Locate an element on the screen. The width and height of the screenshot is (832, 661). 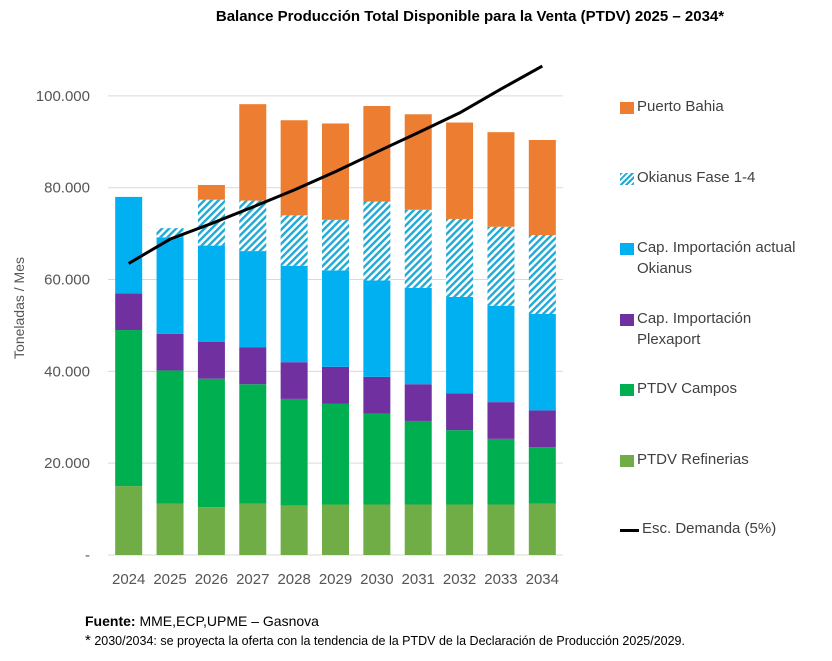
legend-item-okianus-actual: Cap. Importación actual Okianus is located at coordinates (726, 258).